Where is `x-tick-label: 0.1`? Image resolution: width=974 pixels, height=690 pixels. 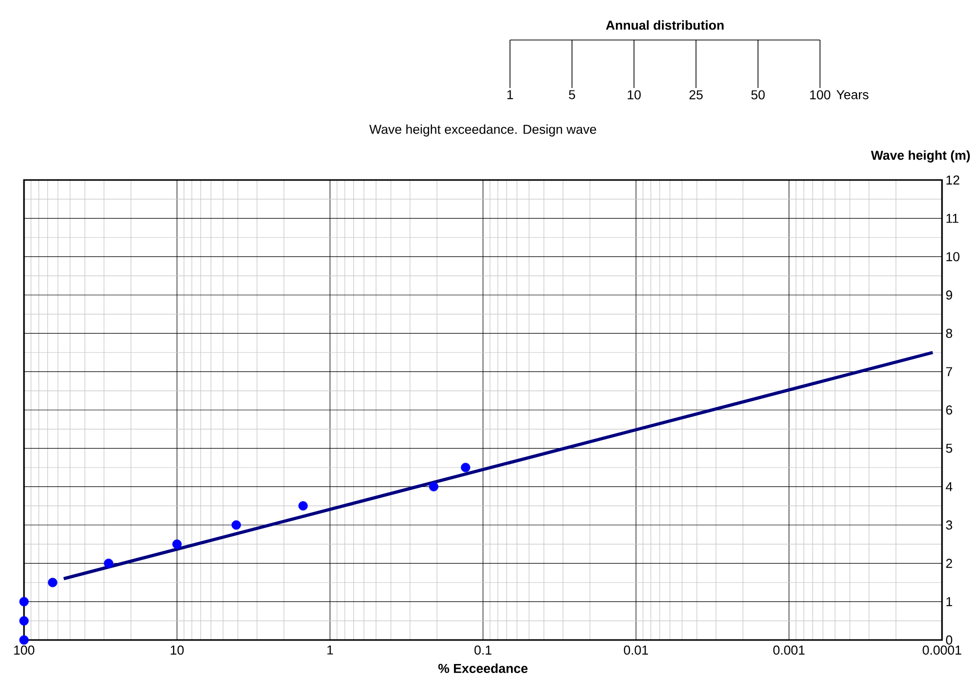 x-tick-label: 0.1 is located at coordinates (483, 650).